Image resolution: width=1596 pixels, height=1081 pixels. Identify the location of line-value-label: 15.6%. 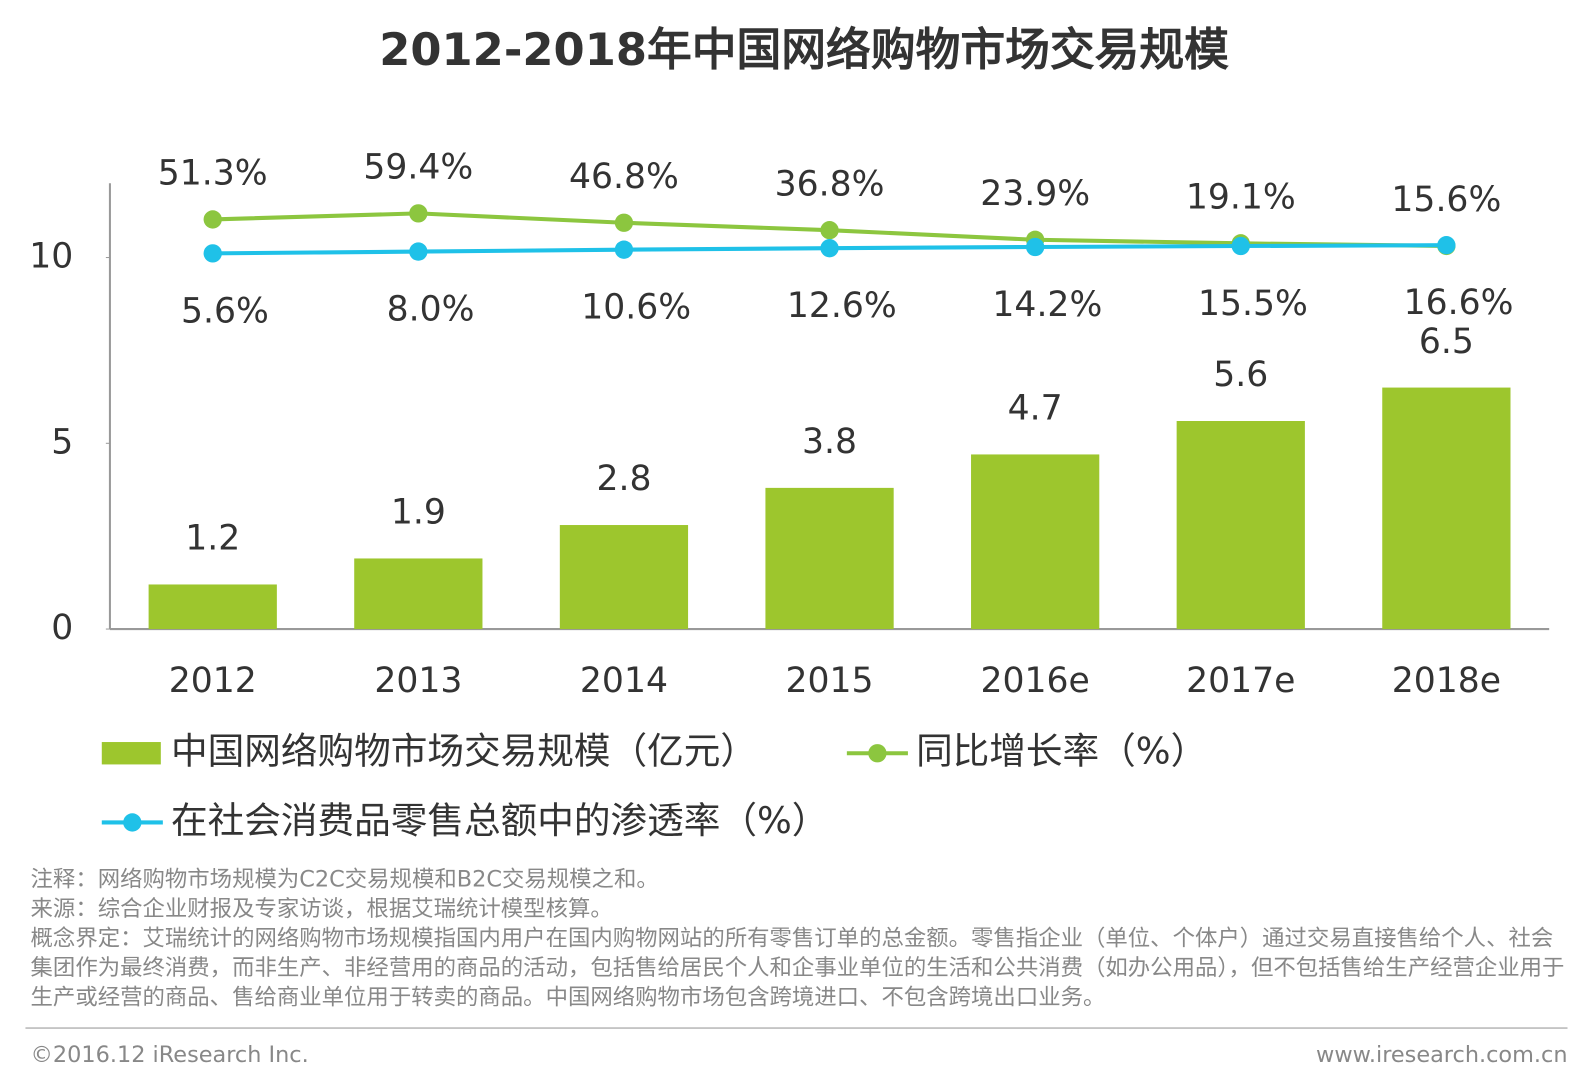
(1446, 200).